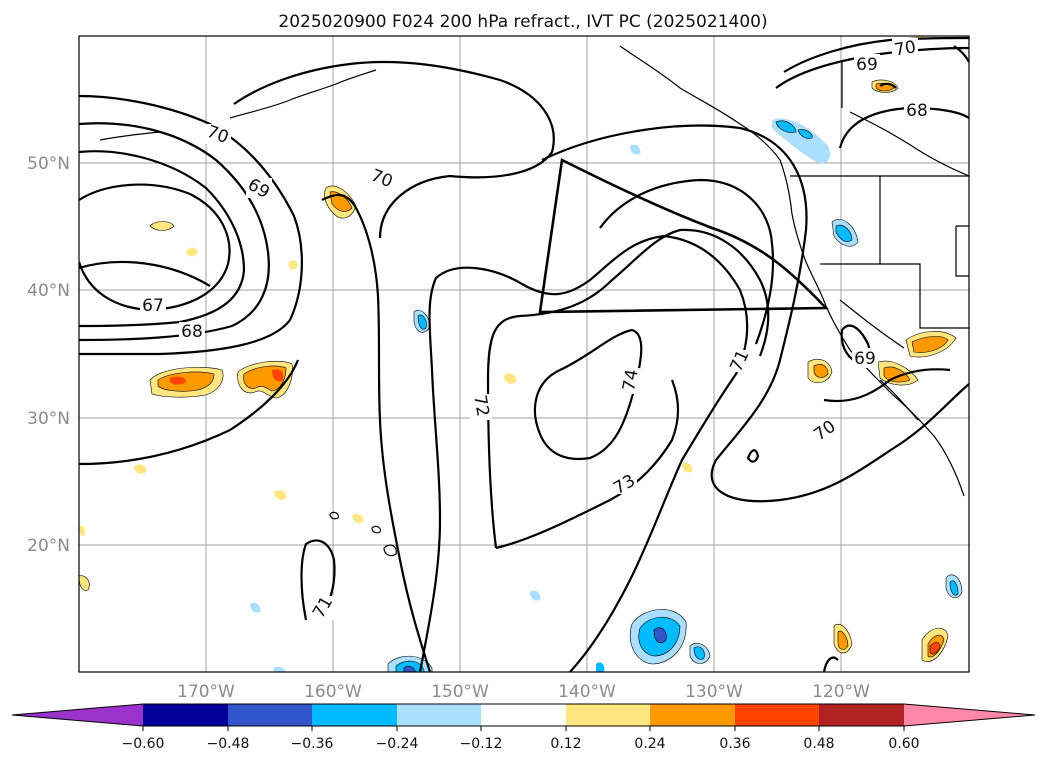 The width and height of the screenshot is (1047, 765). What do you see at coordinates (523, 692) in the screenshot?
I see `longitude-labels: 170°W 160°W 150°W 140°W 130°W 120°W` at bounding box center [523, 692].